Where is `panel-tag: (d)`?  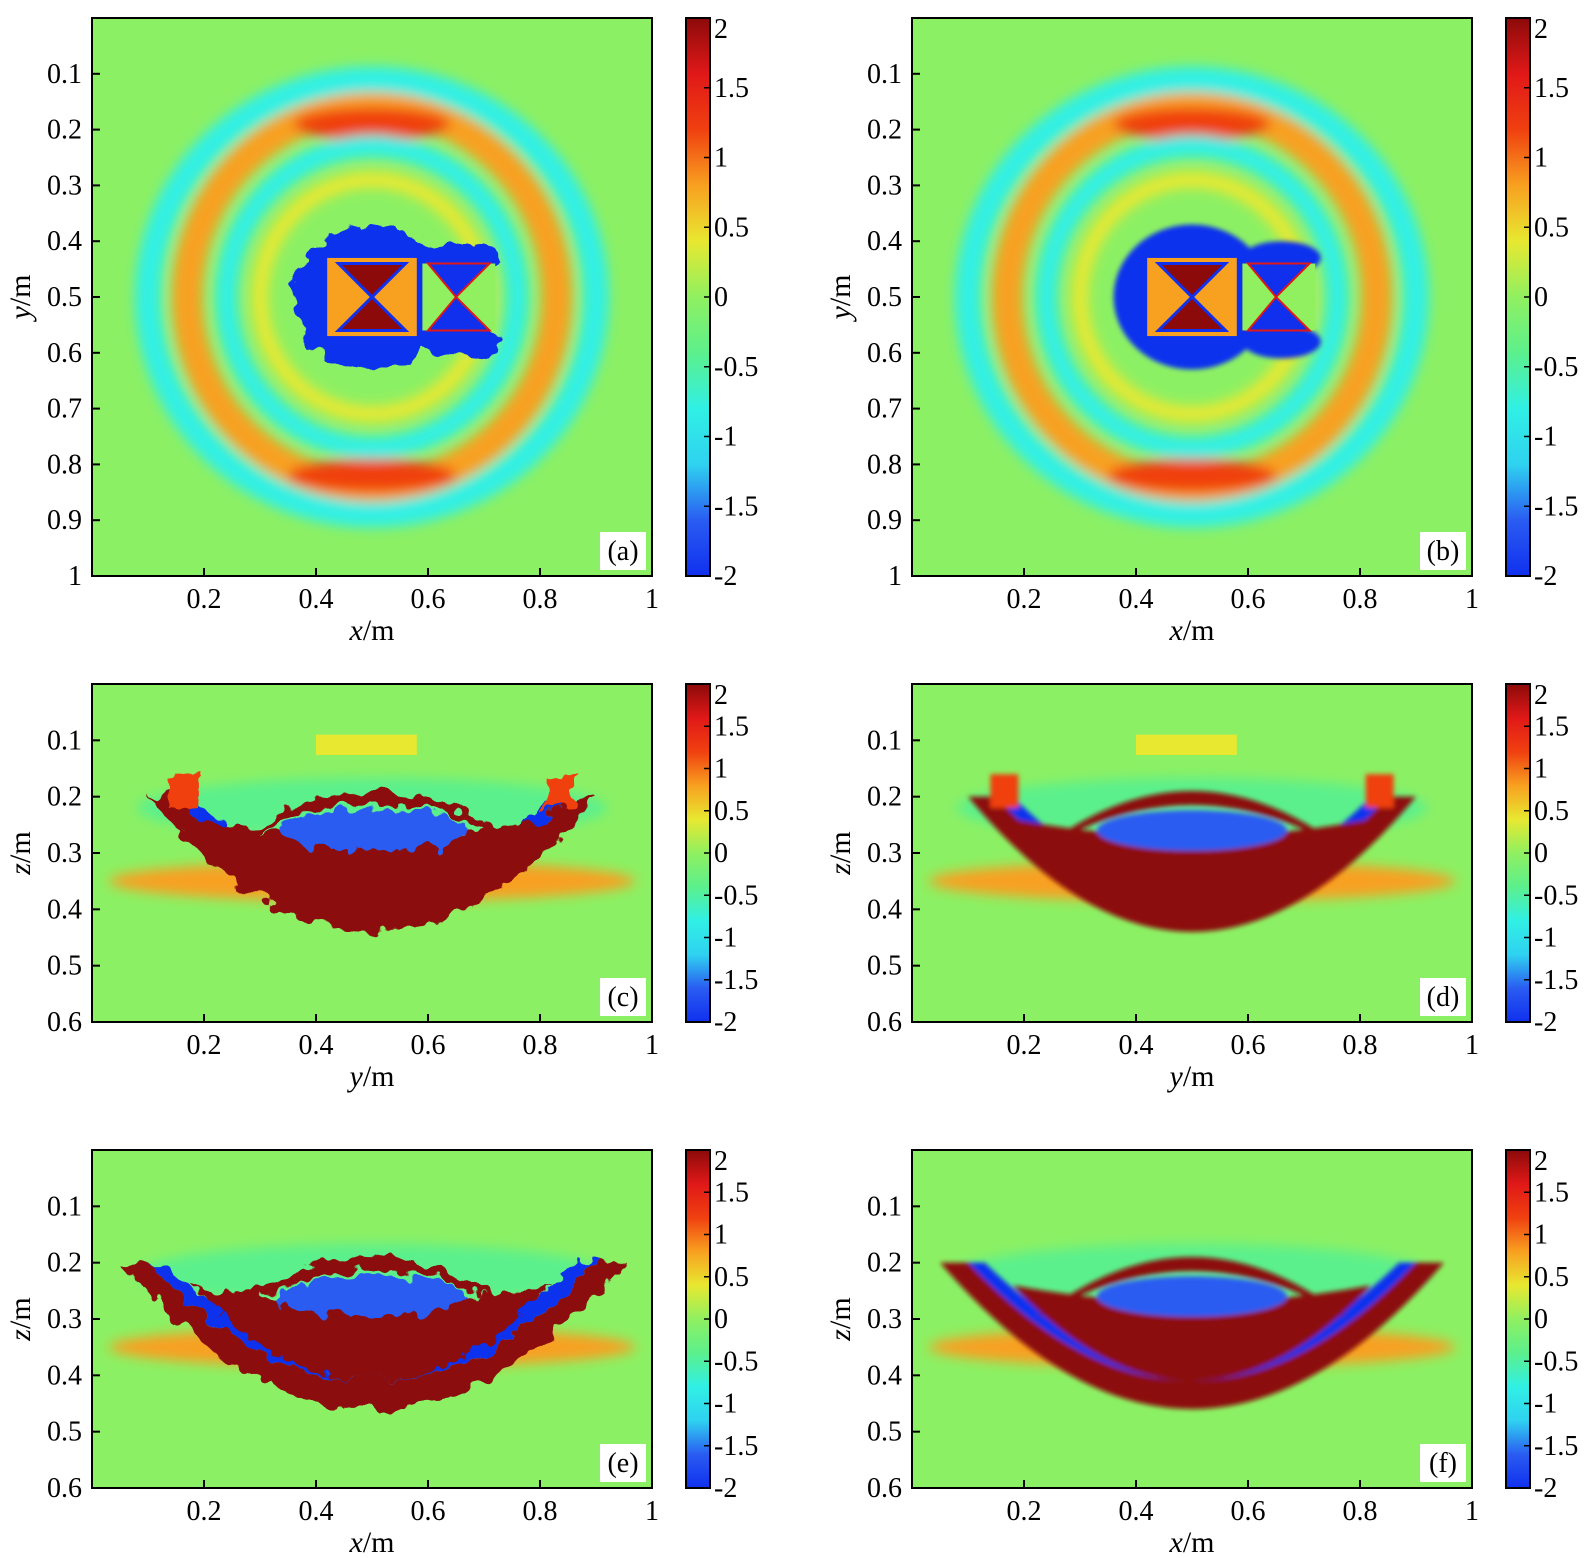 panel-tag: (d) is located at coordinates (1443, 997).